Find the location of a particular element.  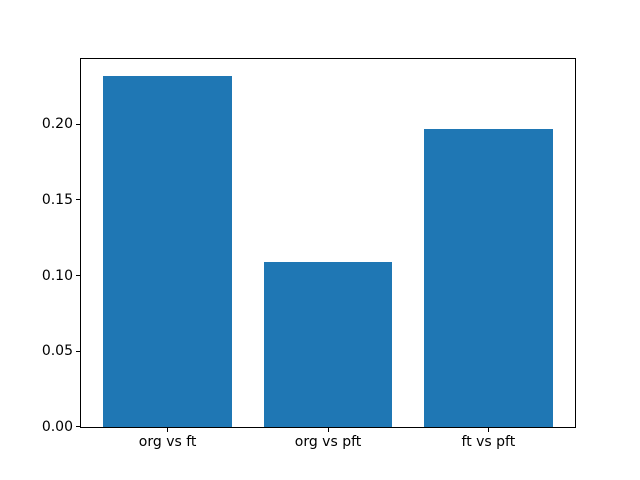

bar-org-vs-ft is located at coordinates (167, 251).